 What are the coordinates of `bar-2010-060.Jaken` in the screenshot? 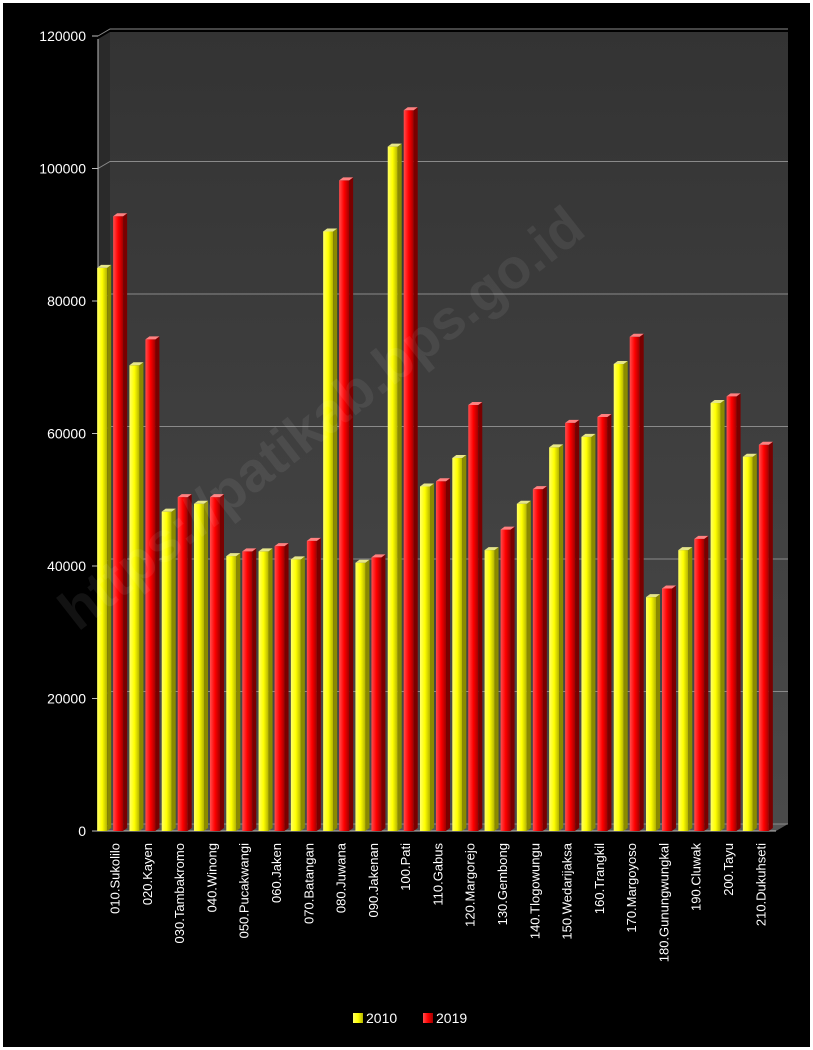 It's located at (265, 689).